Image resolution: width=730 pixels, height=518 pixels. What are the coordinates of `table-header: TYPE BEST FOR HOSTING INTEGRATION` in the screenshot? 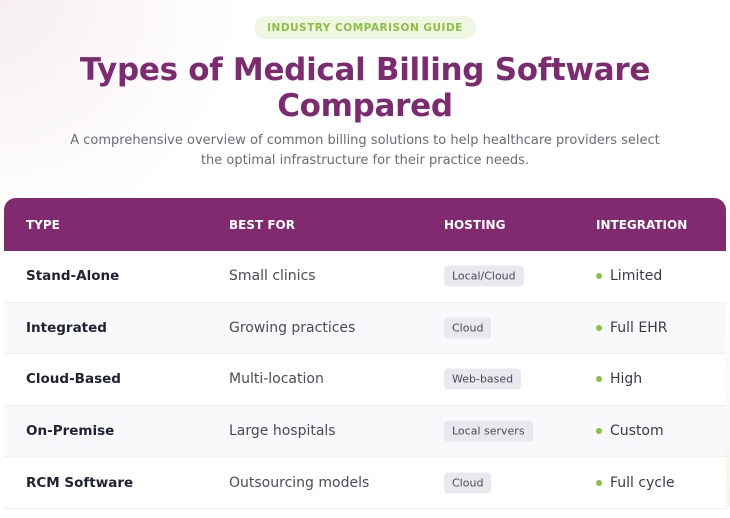 It's located at (365, 224).